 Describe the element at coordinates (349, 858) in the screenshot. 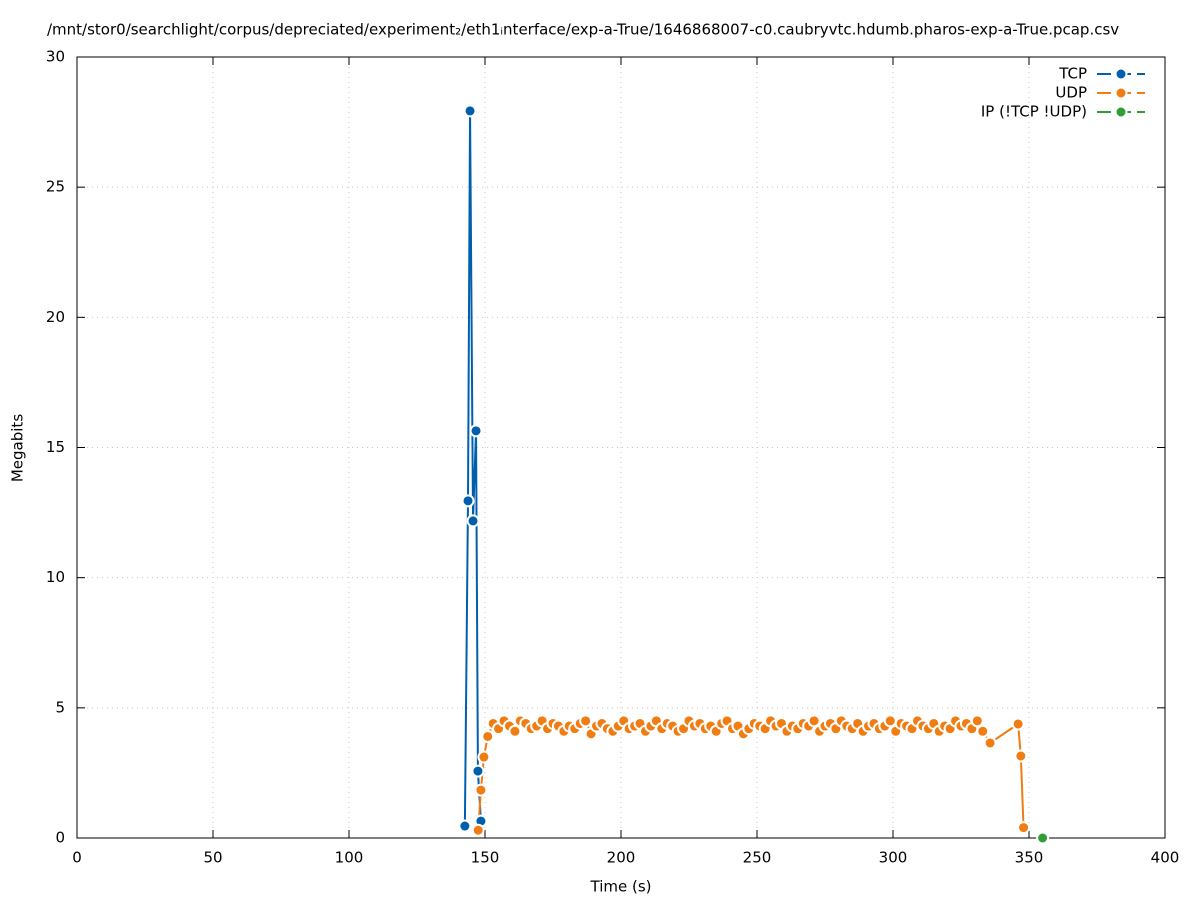

I see `x-tick-label: 100` at that location.